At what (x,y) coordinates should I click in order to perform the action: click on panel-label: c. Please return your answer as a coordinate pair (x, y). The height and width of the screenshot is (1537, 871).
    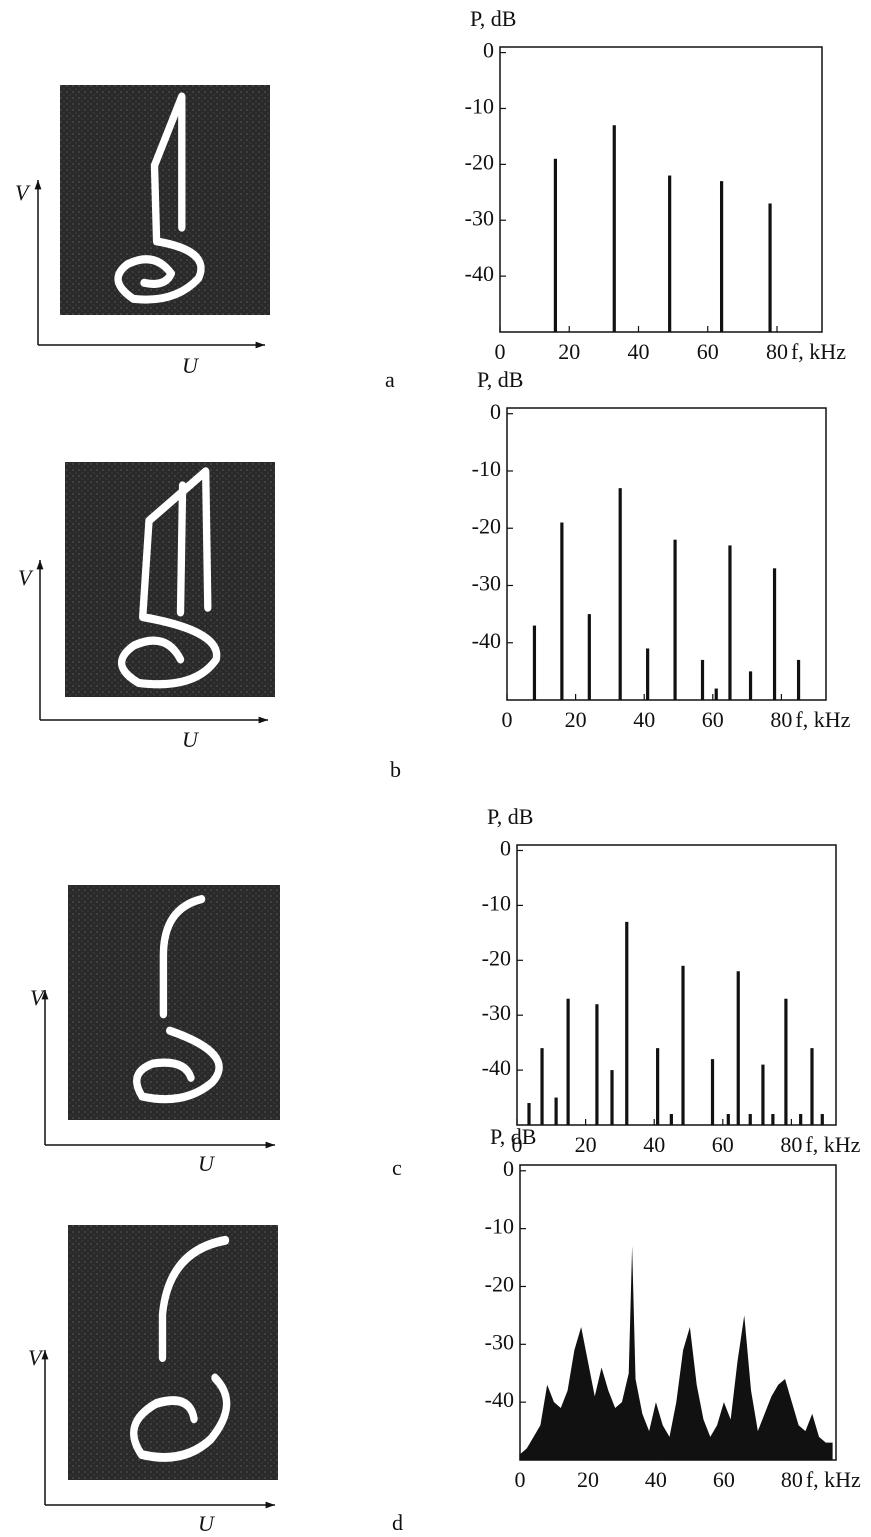
    Looking at the image, I should click on (397, 1167).